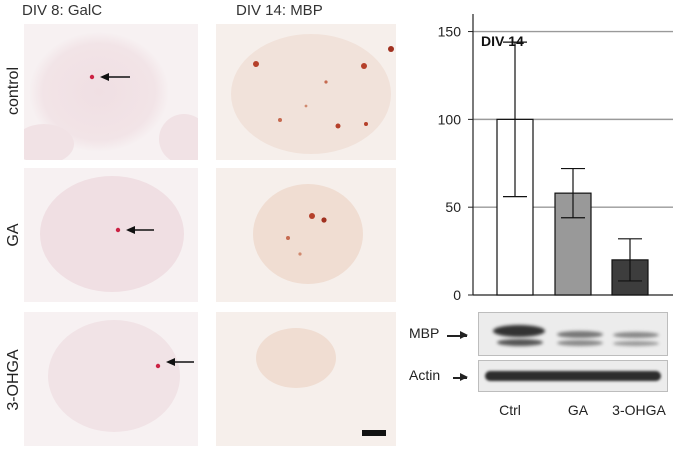  What do you see at coordinates (457, 295) in the screenshot?
I see `y-tick-label: 0` at bounding box center [457, 295].